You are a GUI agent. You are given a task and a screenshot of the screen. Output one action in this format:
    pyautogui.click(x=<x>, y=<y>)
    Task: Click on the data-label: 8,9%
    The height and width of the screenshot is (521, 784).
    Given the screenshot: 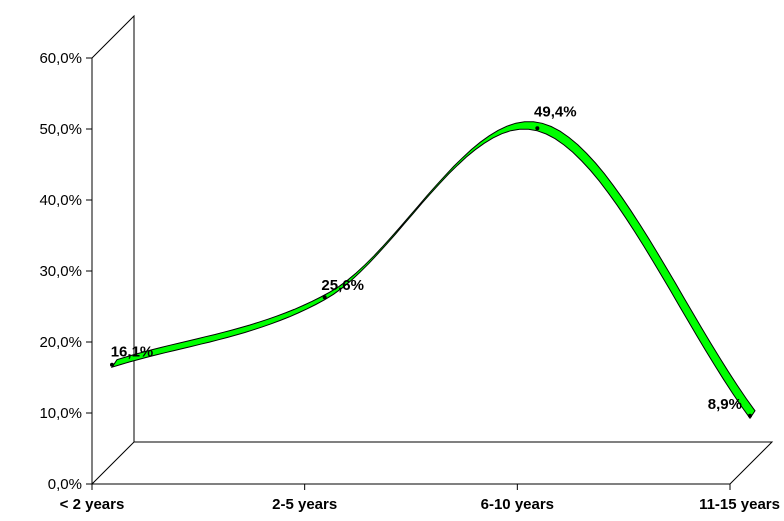 What is the action you would take?
    pyautogui.click(x=725, y=404)
    